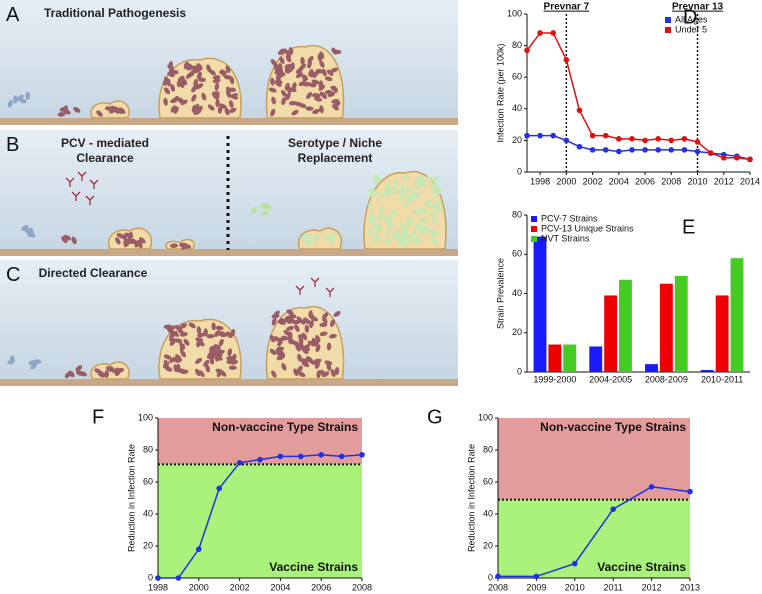 This screenshot has width=762, height=594. What do you see at coordinates (517, 293) in the screenshot?
I see `y-tick-label: 40` at bounding box center [517, 293].